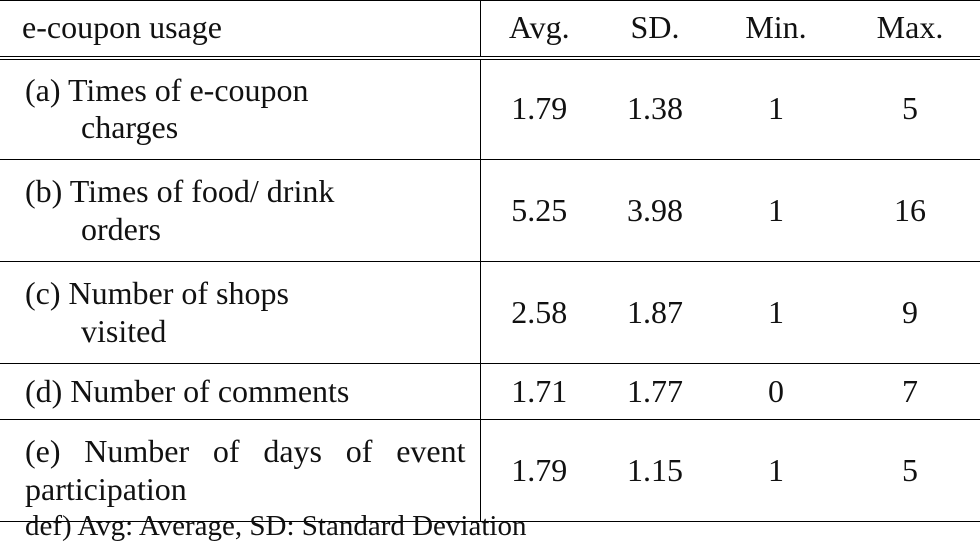  What do you see at coordinates (124, 330) in the screenshot?
I see `row-label-line2: visited` at bounding box center [124, 330].